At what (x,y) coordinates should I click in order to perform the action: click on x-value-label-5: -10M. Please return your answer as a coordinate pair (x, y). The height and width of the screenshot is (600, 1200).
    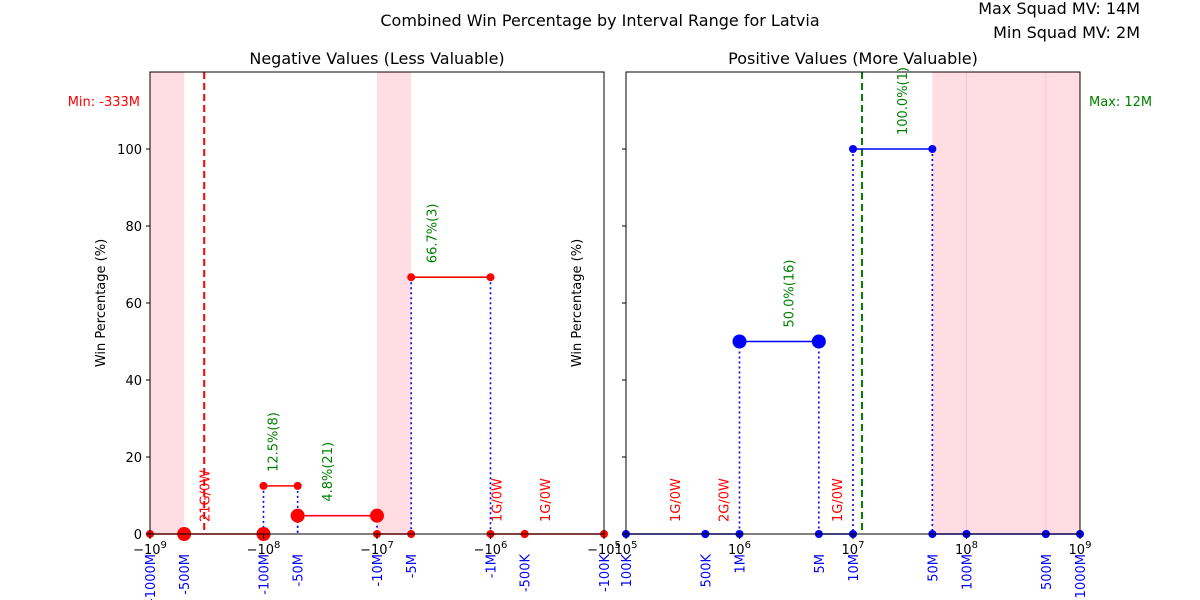
    Looking at the image, I should click on (378, 570).